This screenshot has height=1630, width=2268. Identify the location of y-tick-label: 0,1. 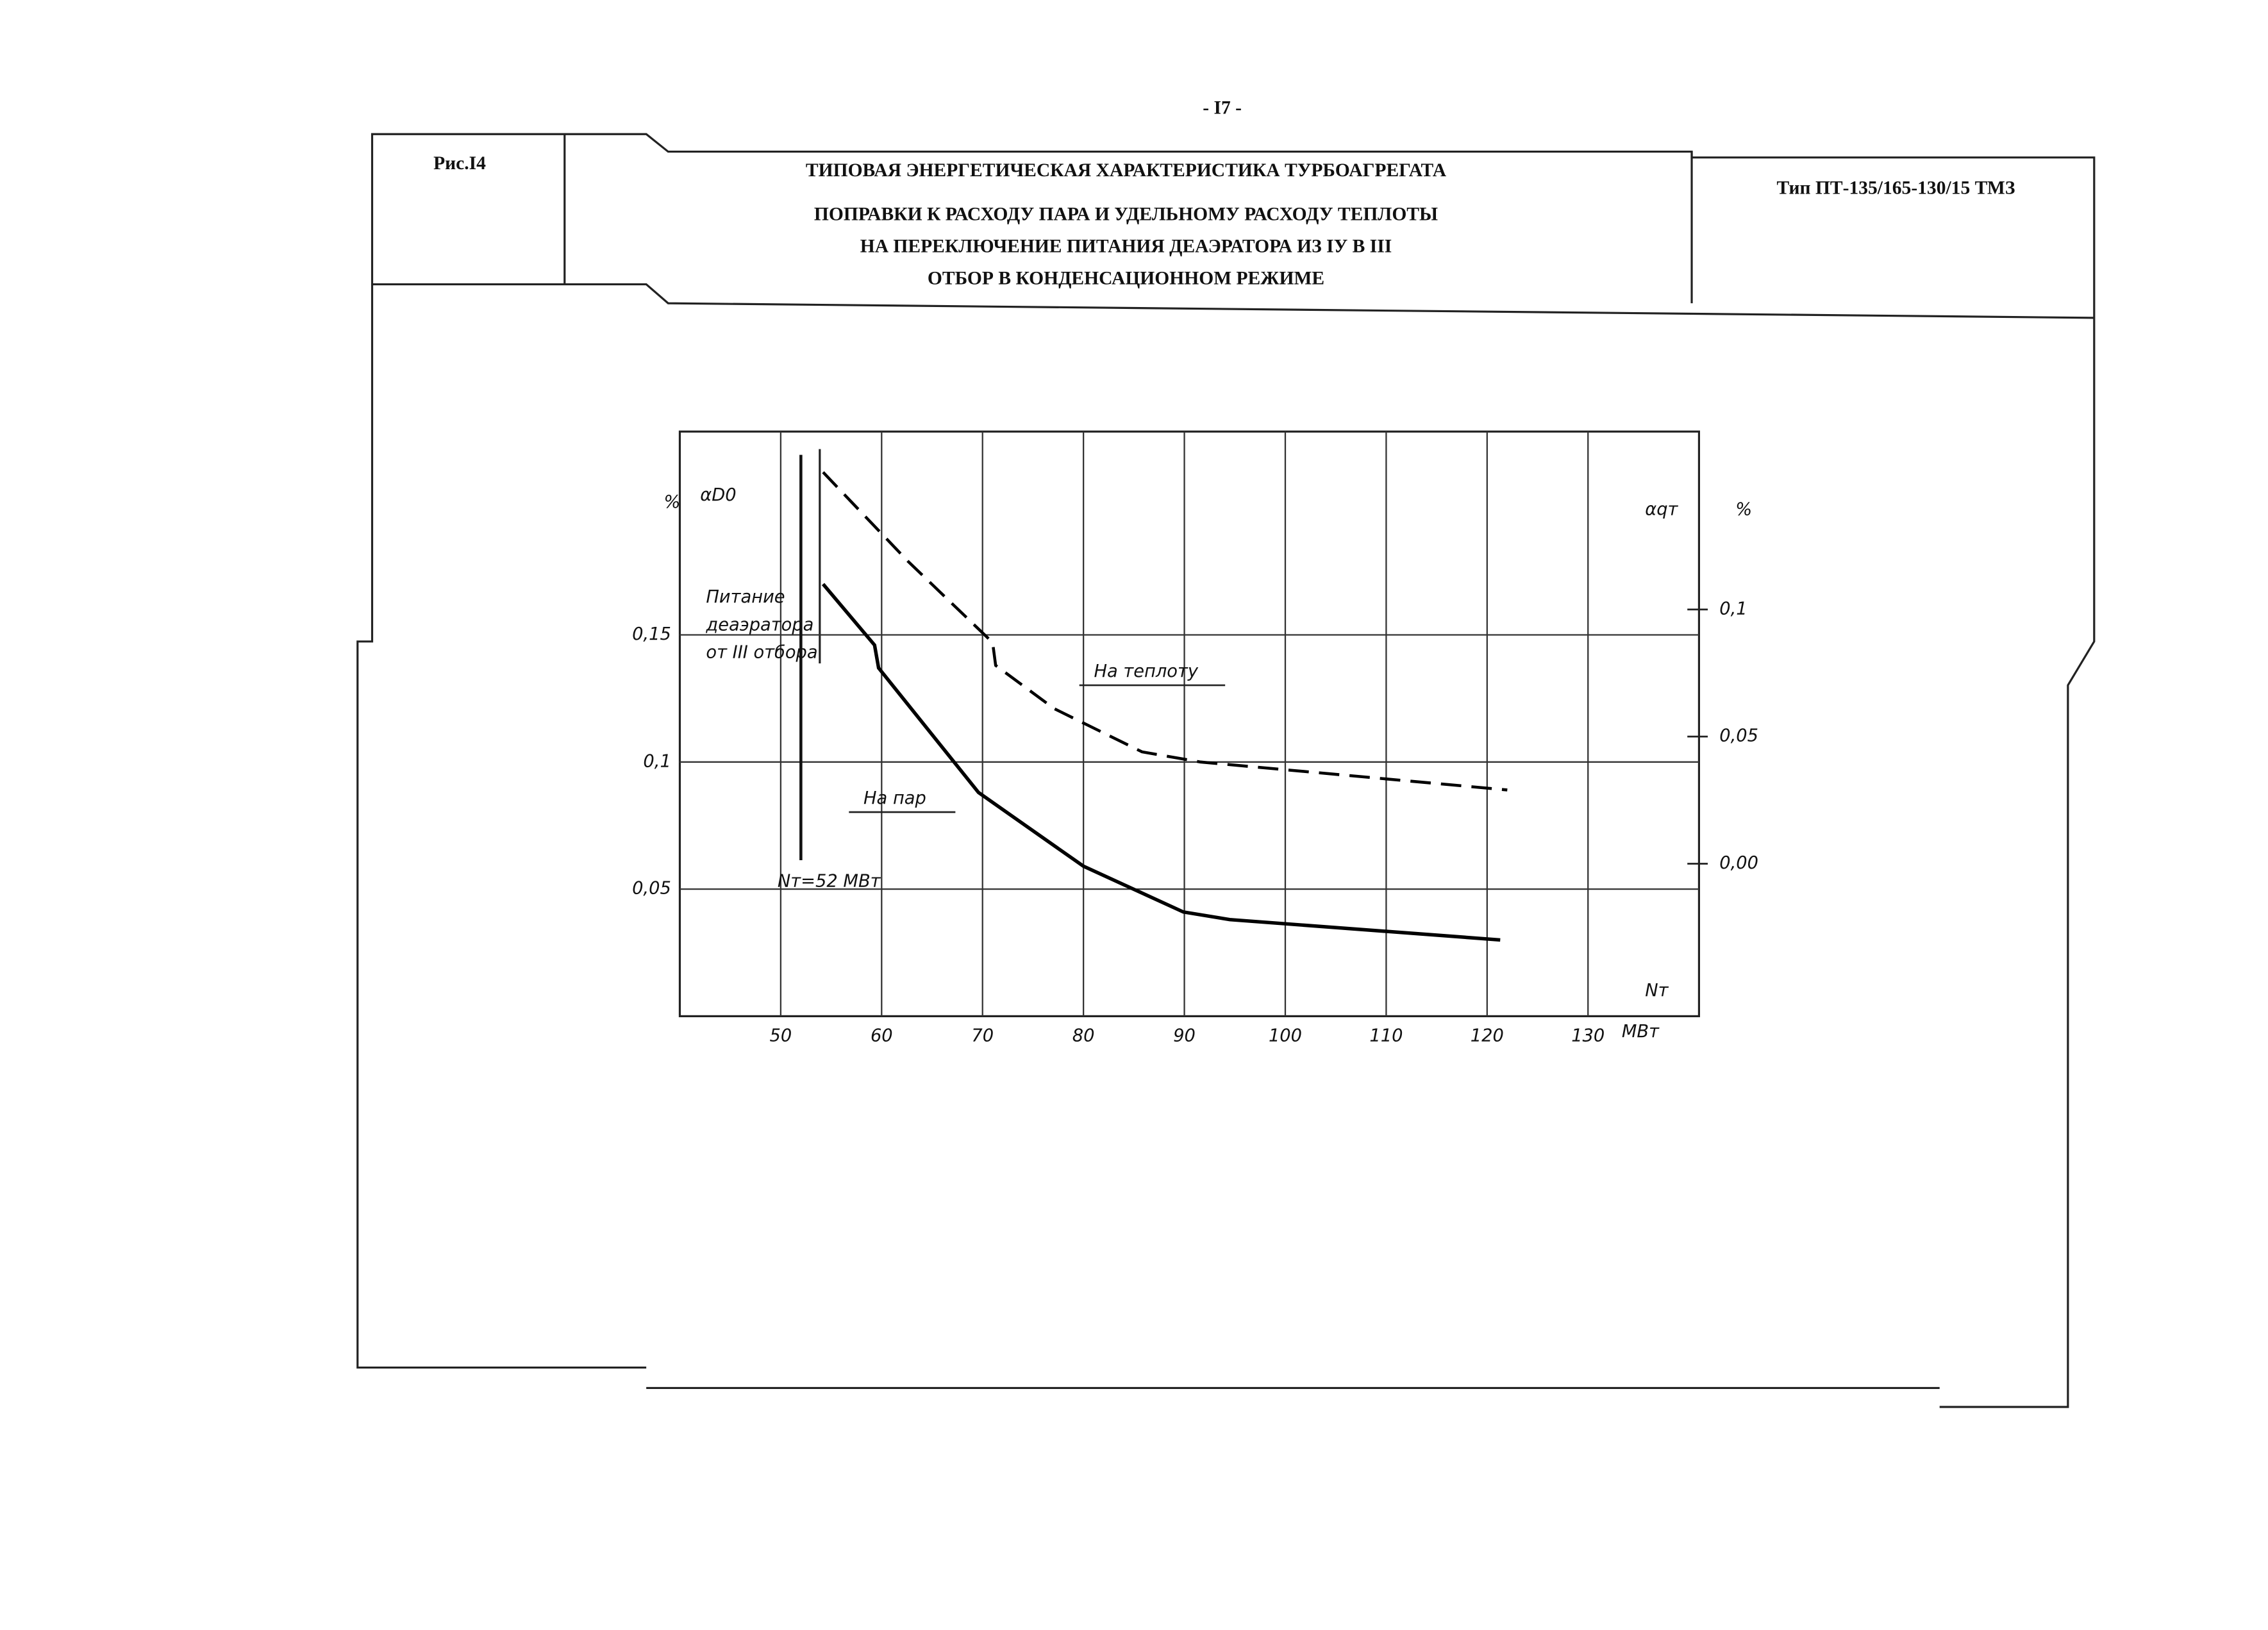
(657, 761).